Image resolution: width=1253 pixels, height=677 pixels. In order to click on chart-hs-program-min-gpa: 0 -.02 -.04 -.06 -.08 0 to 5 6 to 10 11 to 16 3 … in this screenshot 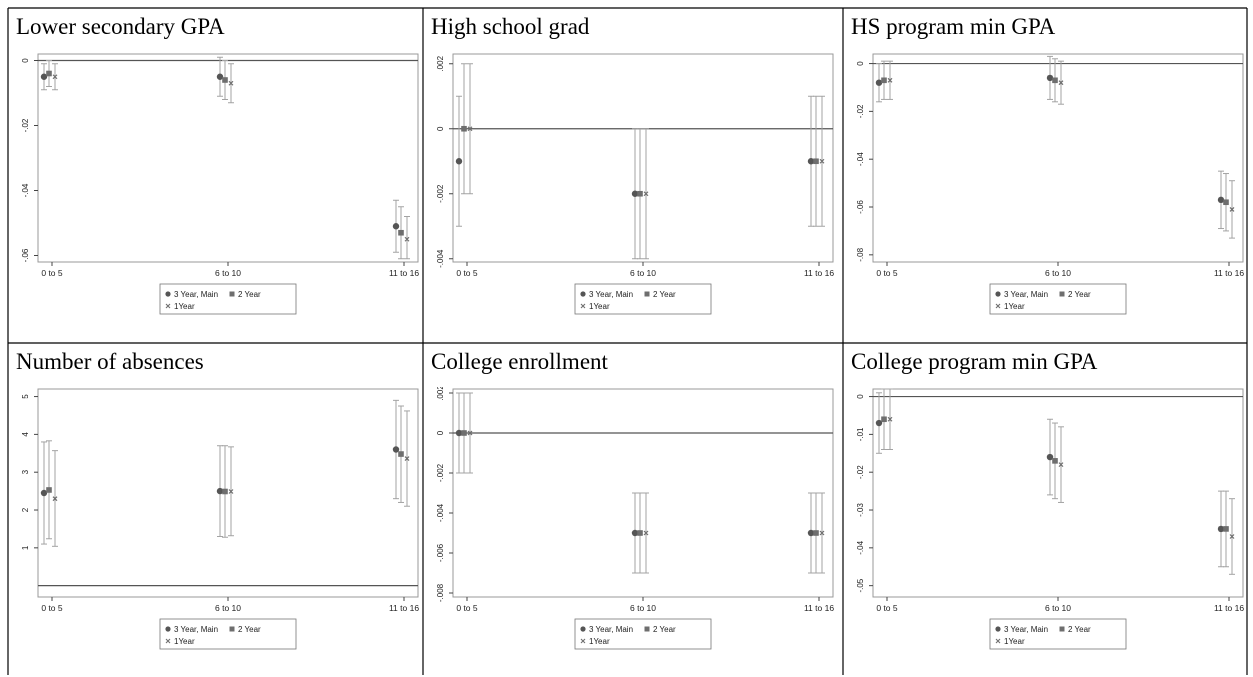, I will do `click(1050, 184)`.